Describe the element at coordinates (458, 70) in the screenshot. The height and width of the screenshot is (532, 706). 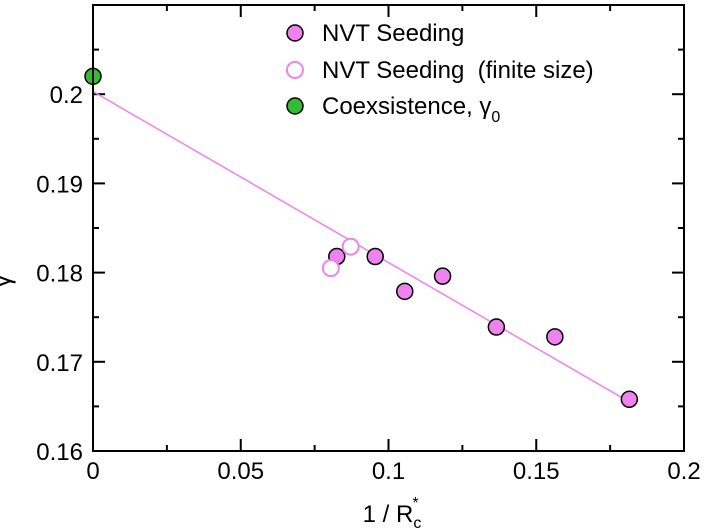
I see `legend-label-nvt-seeding-finite: NVT Seeding (finite size)` at that location.